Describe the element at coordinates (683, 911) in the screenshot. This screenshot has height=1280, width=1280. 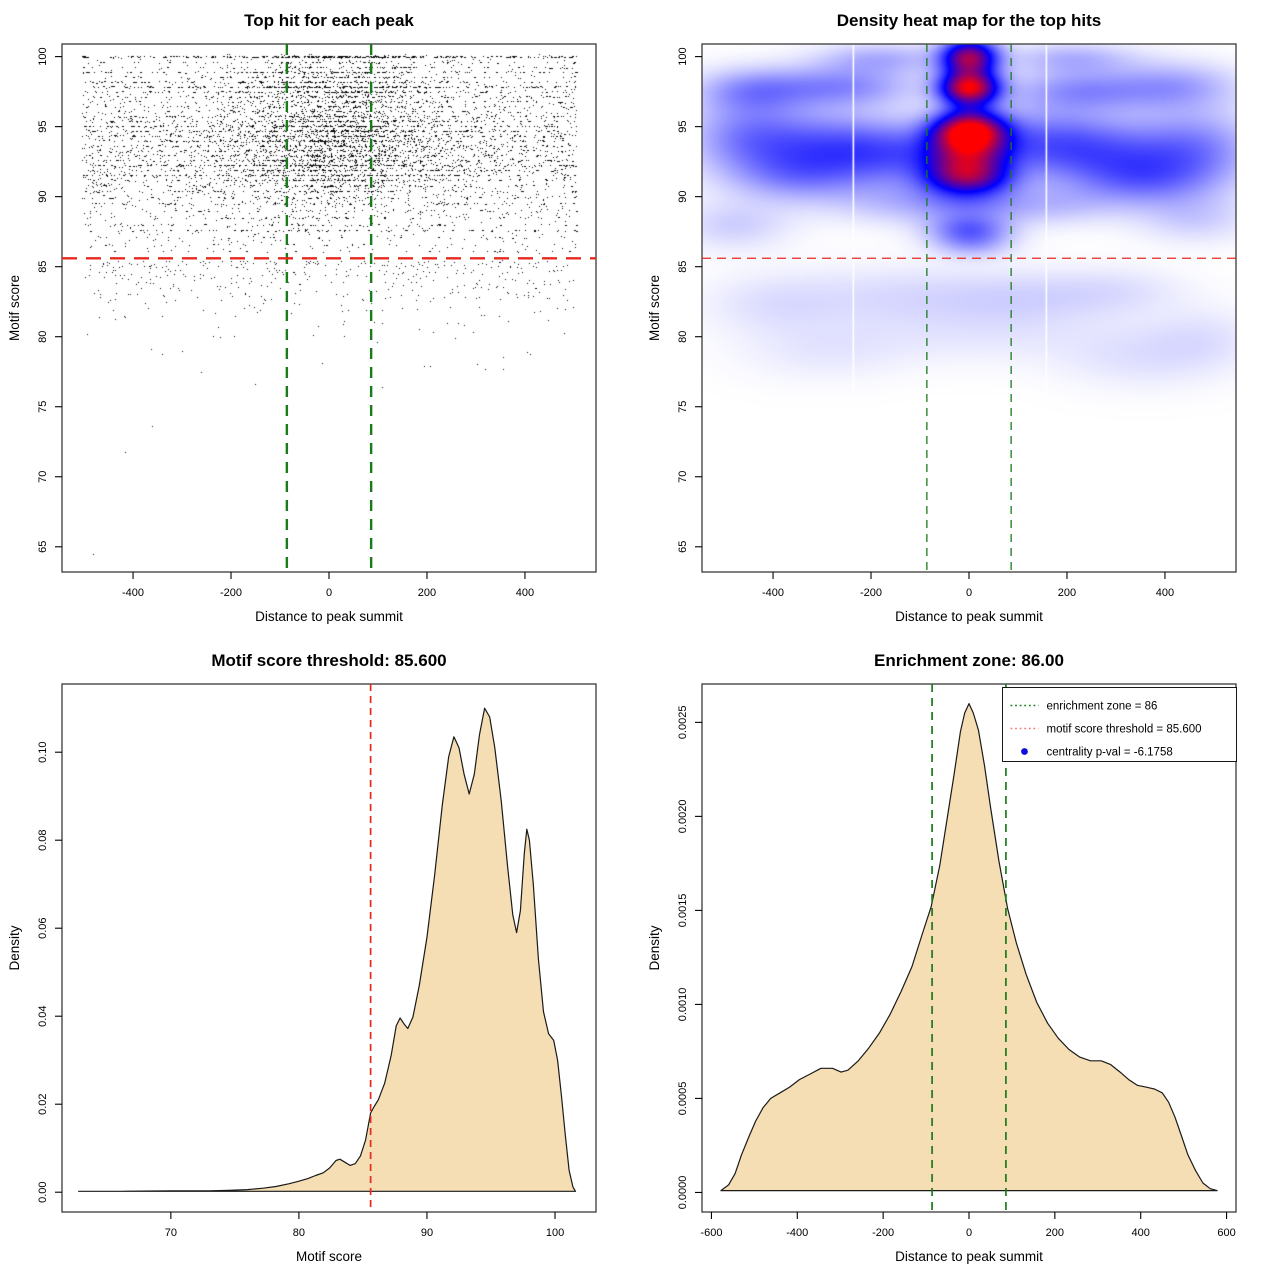
I see `y-tick-label: 0.0015` at that location.